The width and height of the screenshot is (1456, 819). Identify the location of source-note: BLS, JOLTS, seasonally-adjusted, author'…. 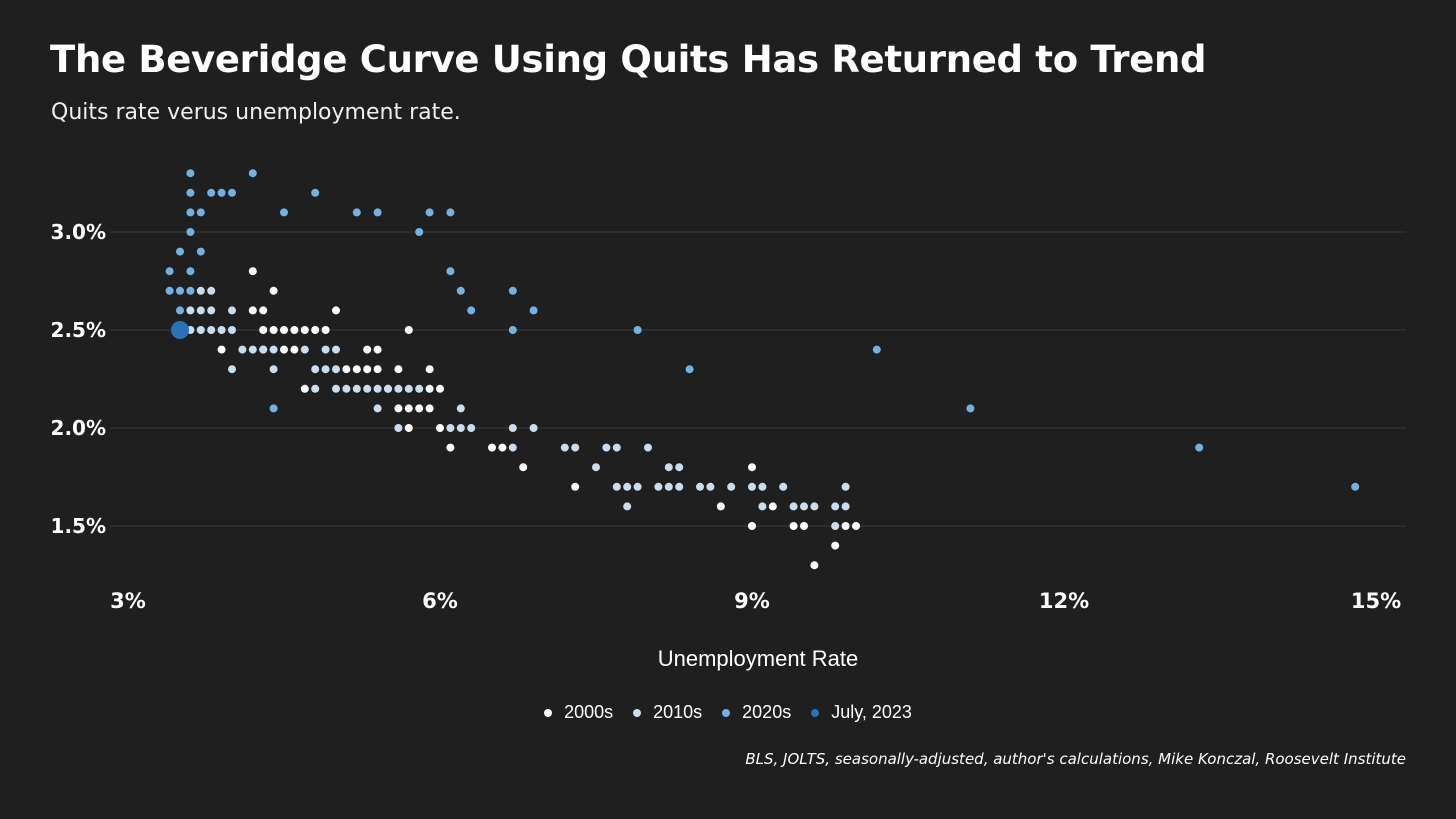
(1075, 759).